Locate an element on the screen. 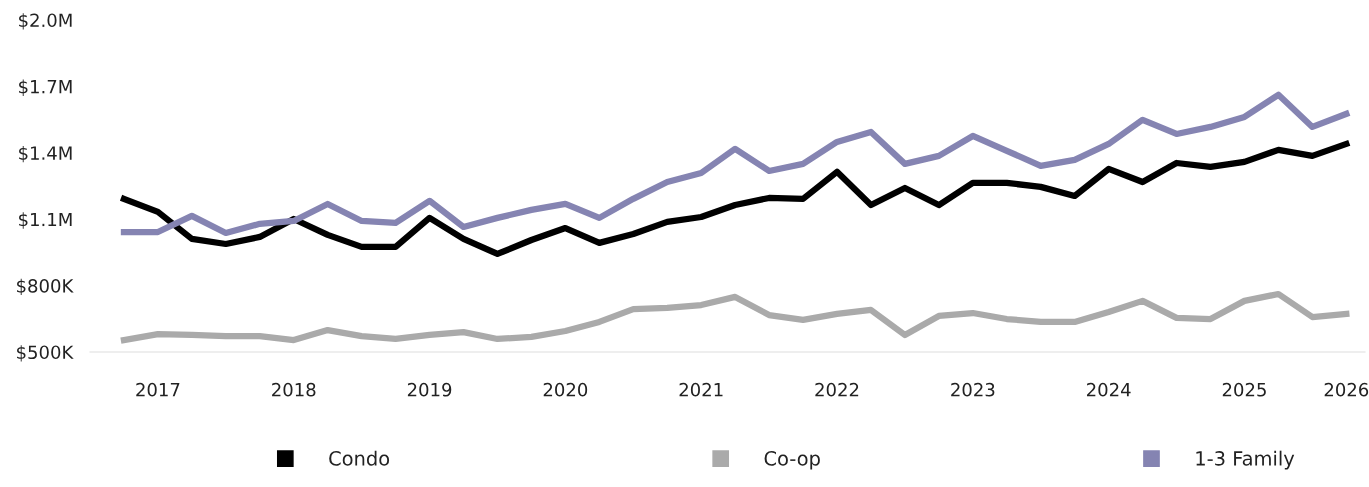  x-tick-label: 2026 is located at coordinates (1346, 389).